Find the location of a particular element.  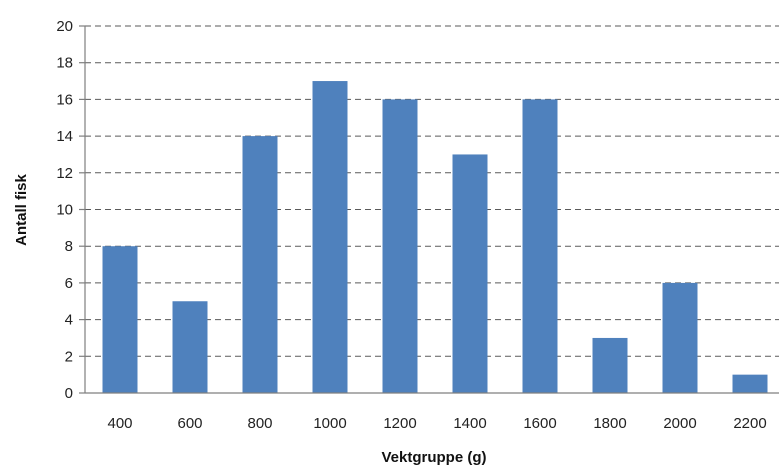

y-tick-label: 4 is located at coordinates (69, 320).